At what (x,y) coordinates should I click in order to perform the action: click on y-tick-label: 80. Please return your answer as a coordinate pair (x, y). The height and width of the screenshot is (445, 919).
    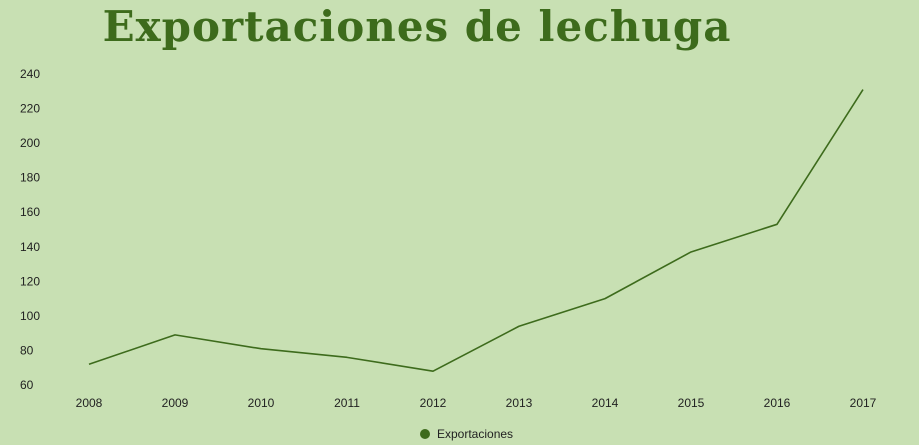
    Looking at the image, I should click on (27, 350).